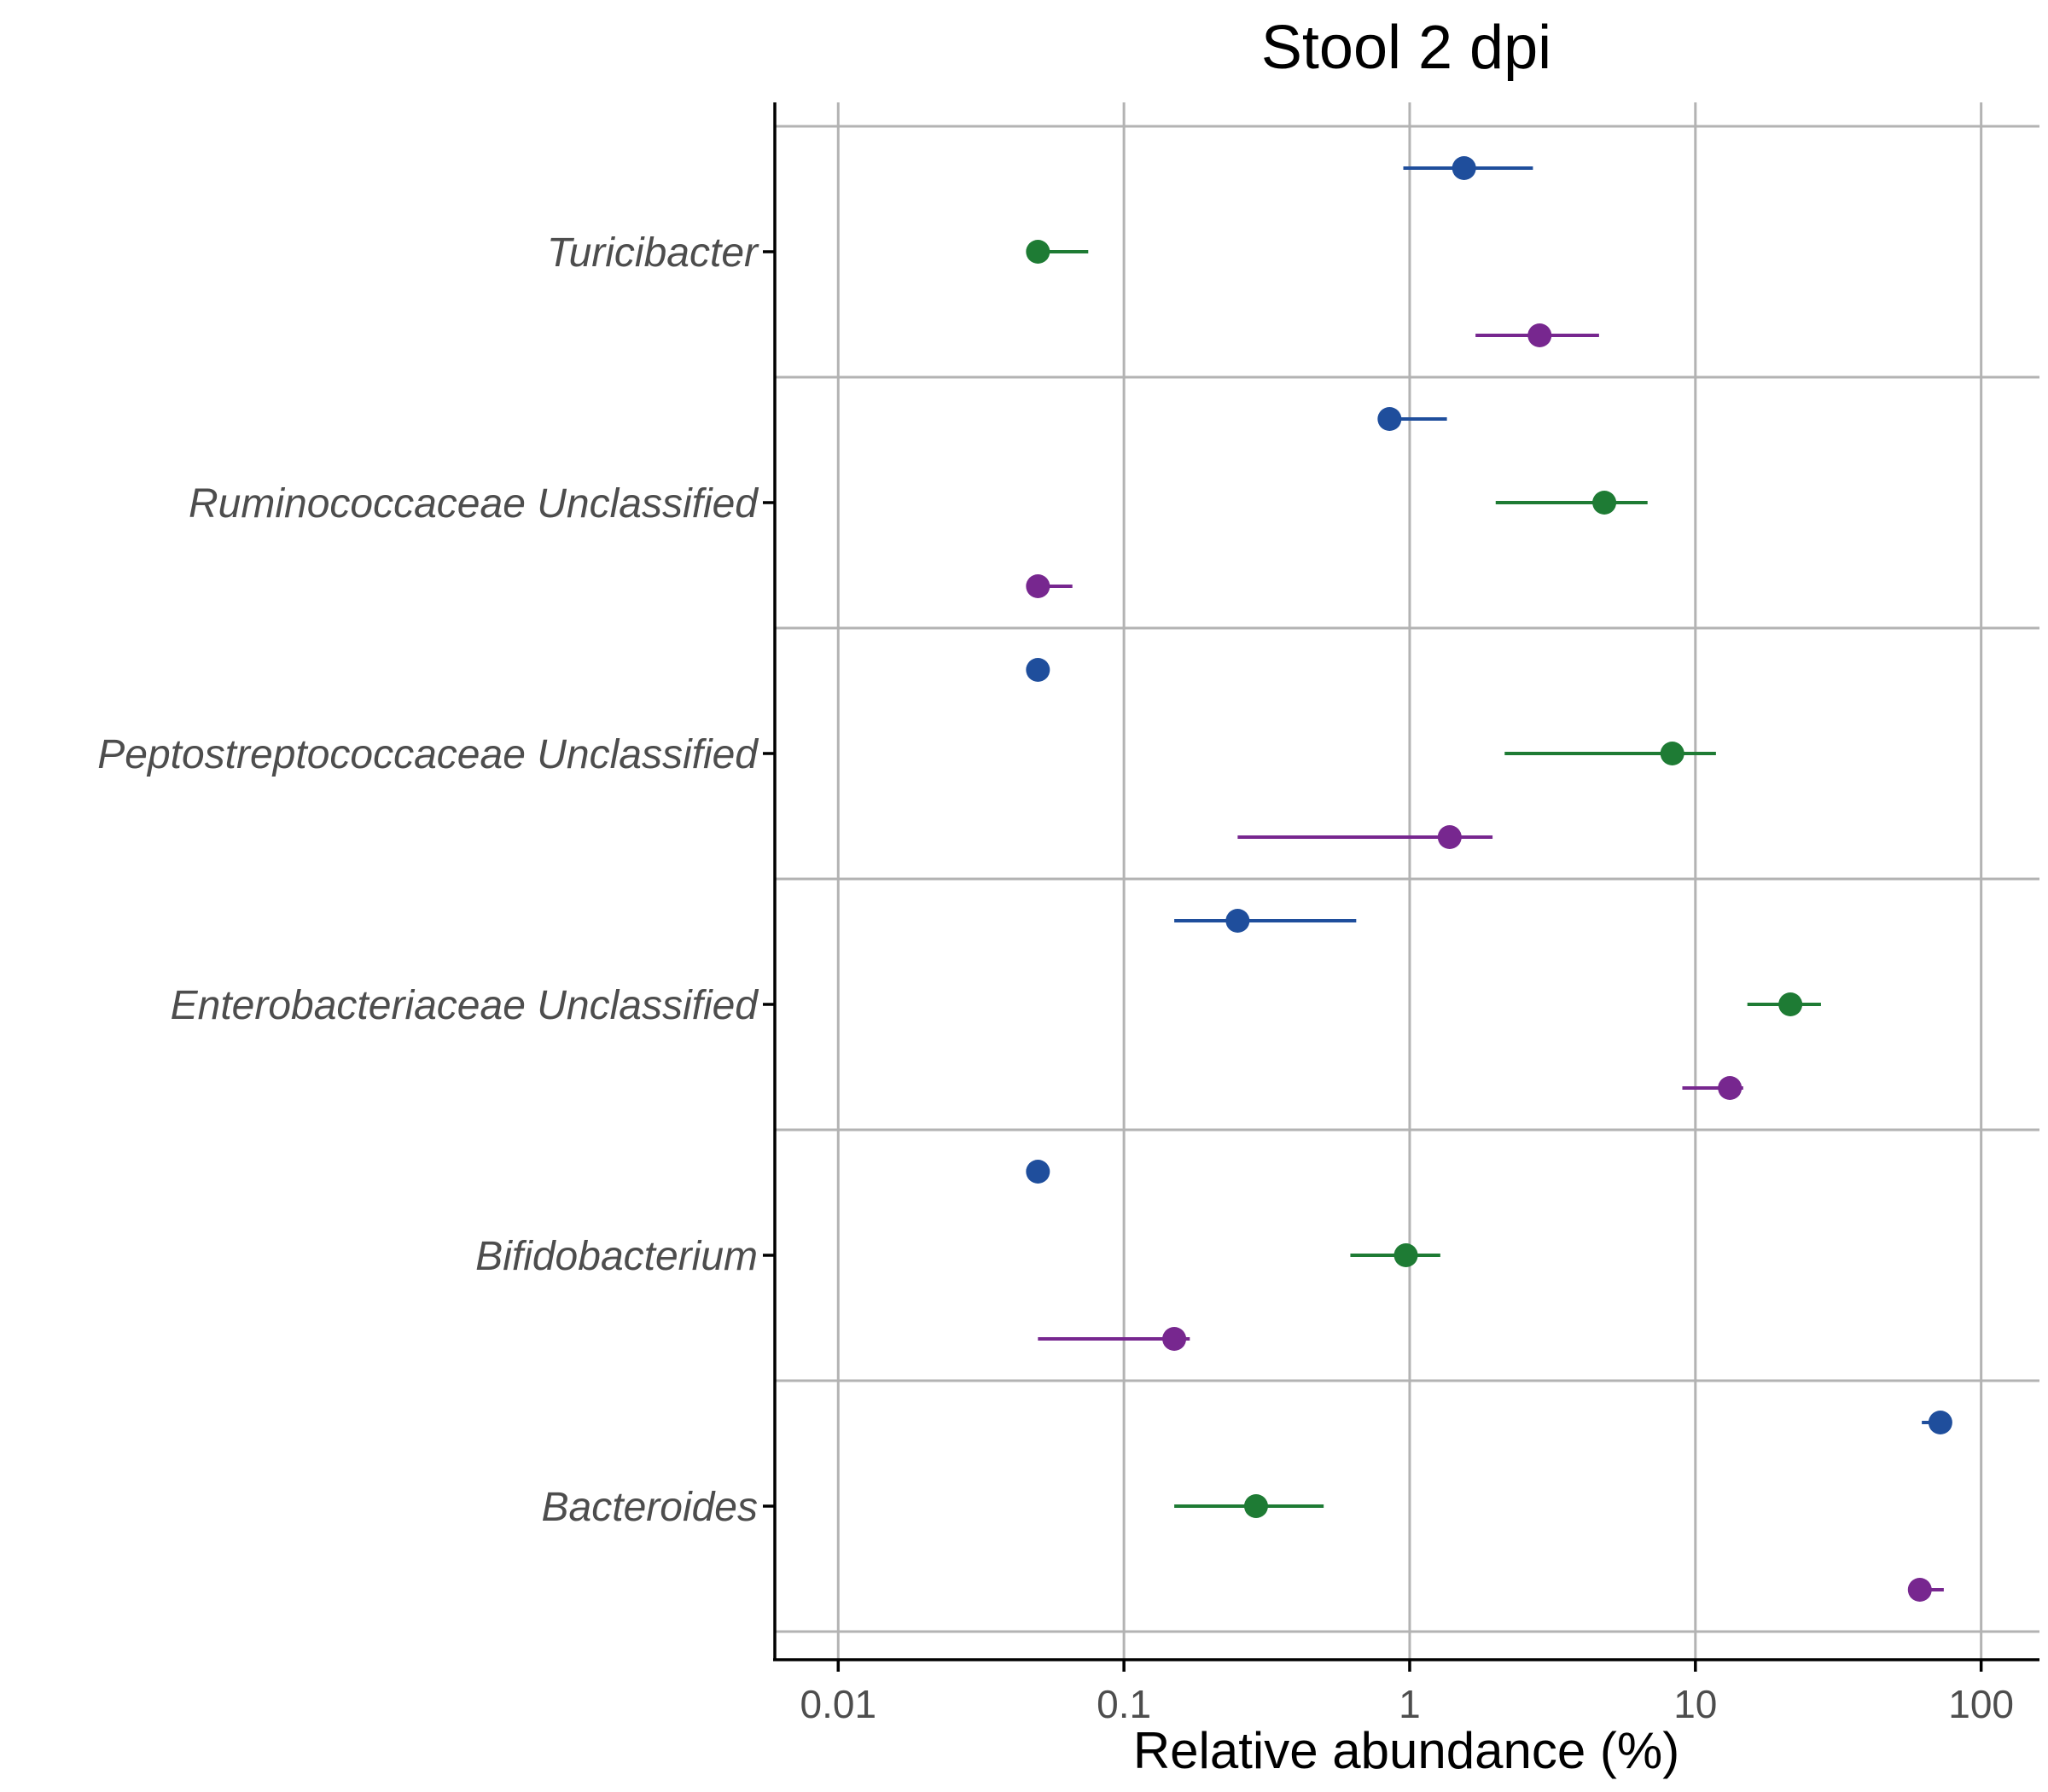 Image resolution: width=2048 pixels, height=1792 pixels. I want to click on x-axis-label: Relative abundance (%), so click(1406, 1750).